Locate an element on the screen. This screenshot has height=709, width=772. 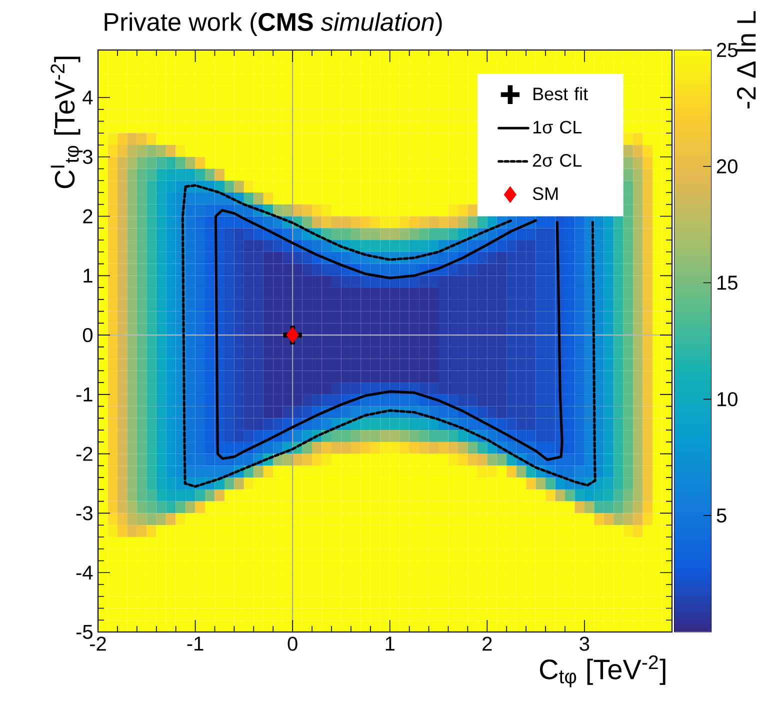
y-axis-title: C$^{I}$$_{tφ}$ [TeV$^{-2}$] is located at coordinates (66, 122).